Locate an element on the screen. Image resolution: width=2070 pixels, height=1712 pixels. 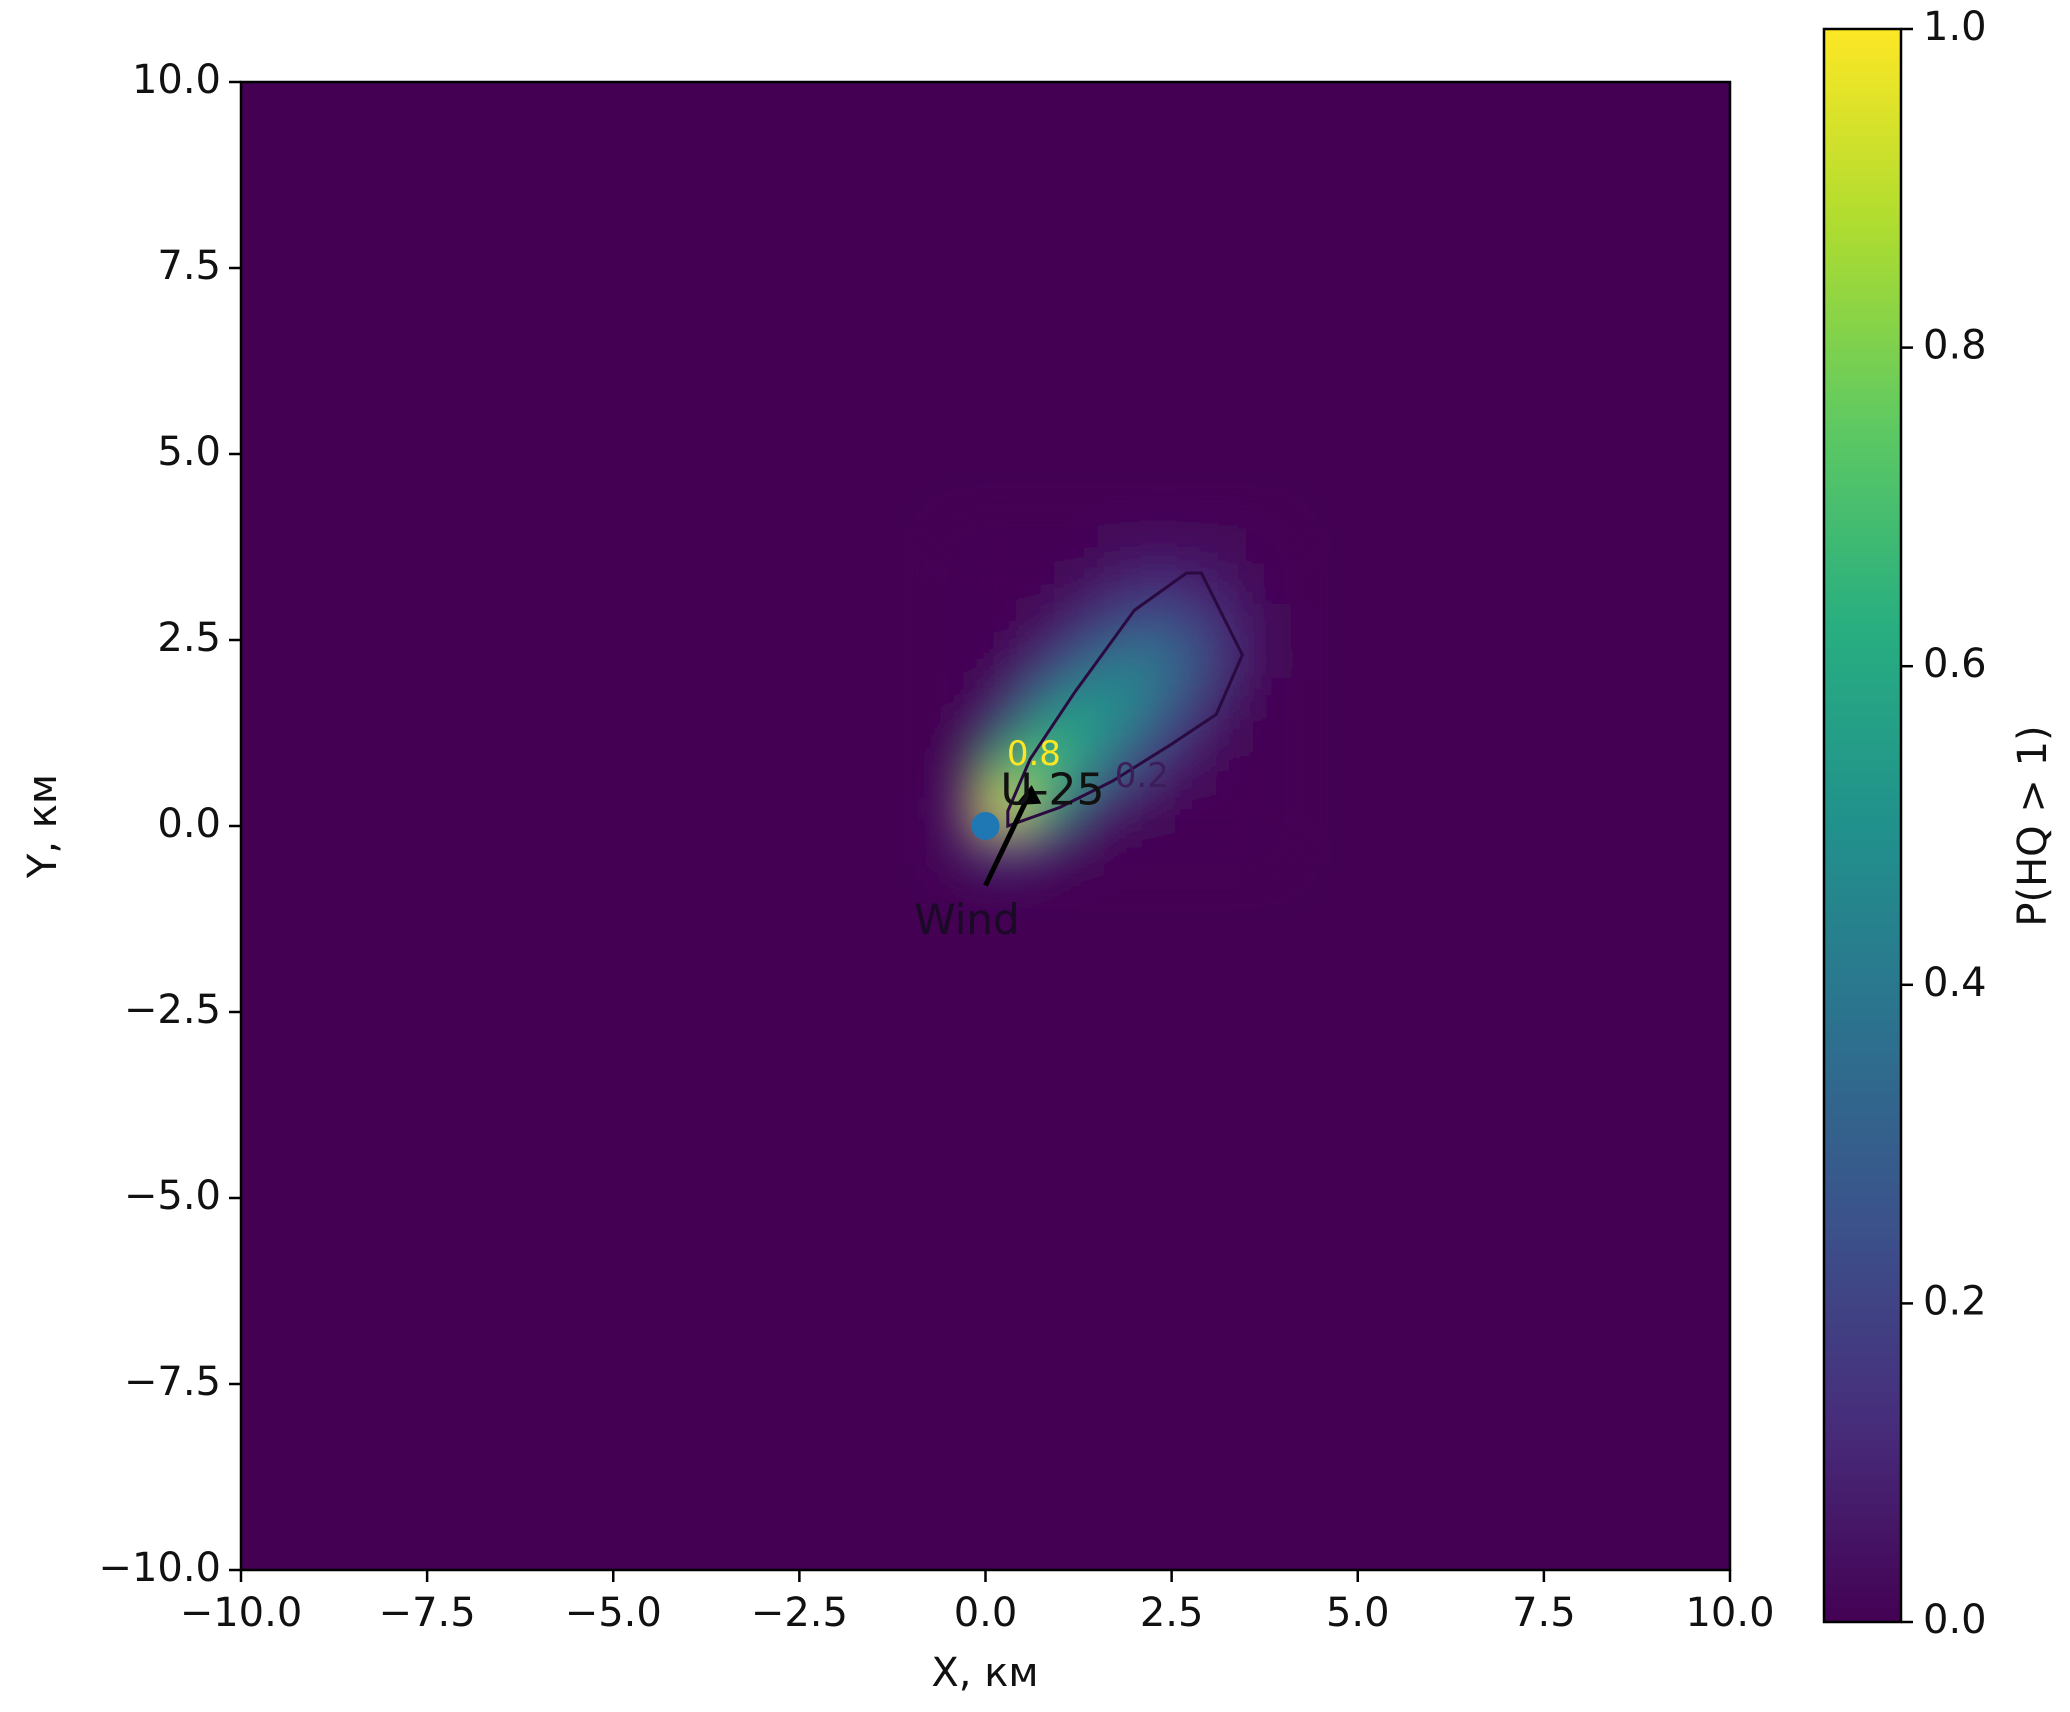
y-tick-label: −10.0 is located at coordinates (159, 1568).